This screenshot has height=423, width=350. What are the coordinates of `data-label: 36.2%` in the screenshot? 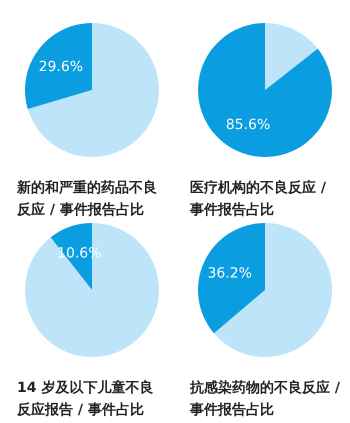 It's located at (229, 274).